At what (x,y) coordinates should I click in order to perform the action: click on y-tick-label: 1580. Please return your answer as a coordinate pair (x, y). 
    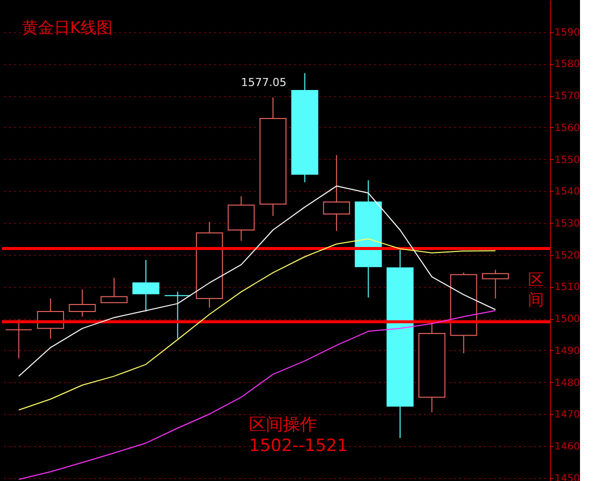
    Looking at the image, I should click on (567, 64).